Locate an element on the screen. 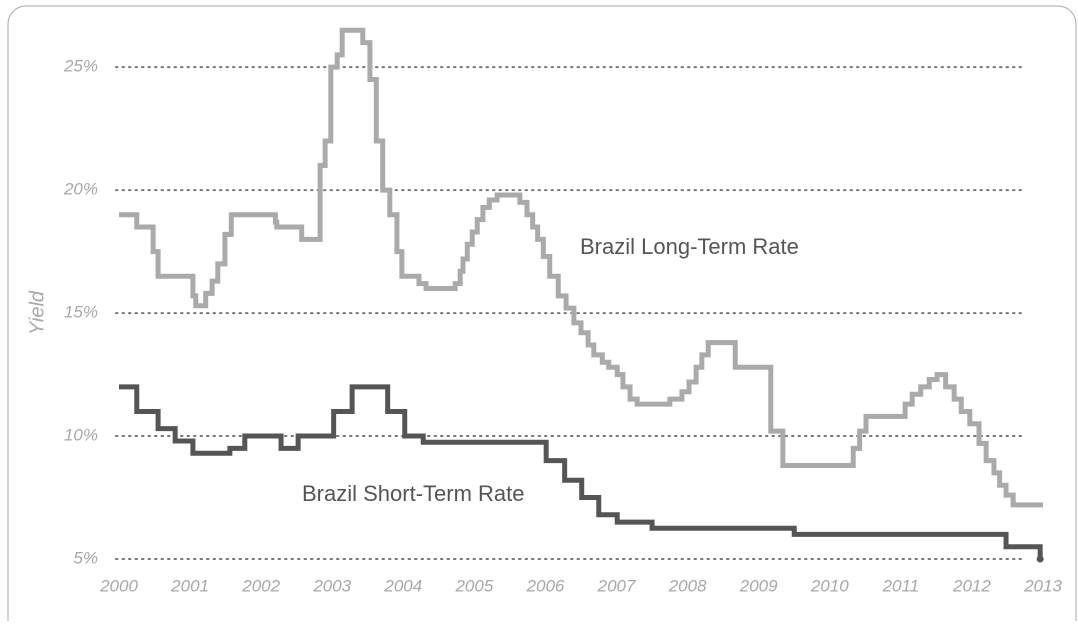 This screenshot has width=1078, height=626. y-tick-label: 20% is located at coordinates (80, 189).